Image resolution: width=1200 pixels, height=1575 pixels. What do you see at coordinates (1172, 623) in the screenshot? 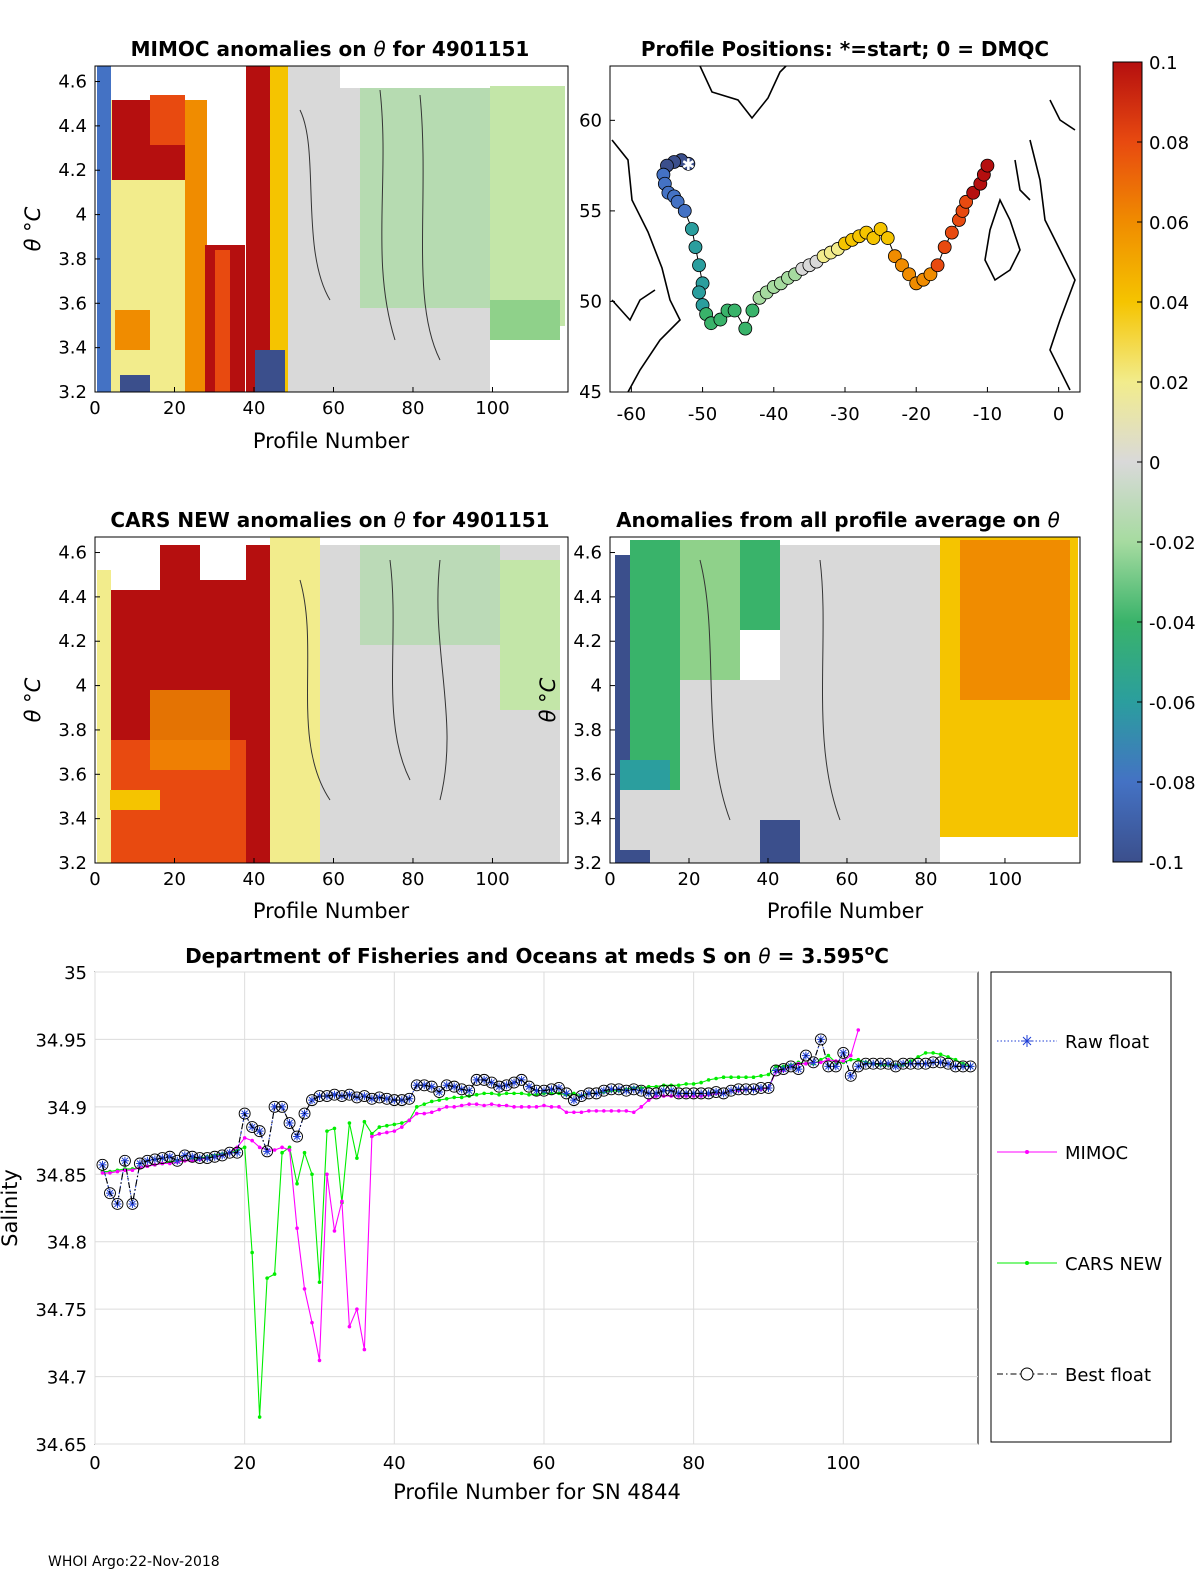
I see `colorbar-tick-label: -0.04` at bounding box center [1172, 623].